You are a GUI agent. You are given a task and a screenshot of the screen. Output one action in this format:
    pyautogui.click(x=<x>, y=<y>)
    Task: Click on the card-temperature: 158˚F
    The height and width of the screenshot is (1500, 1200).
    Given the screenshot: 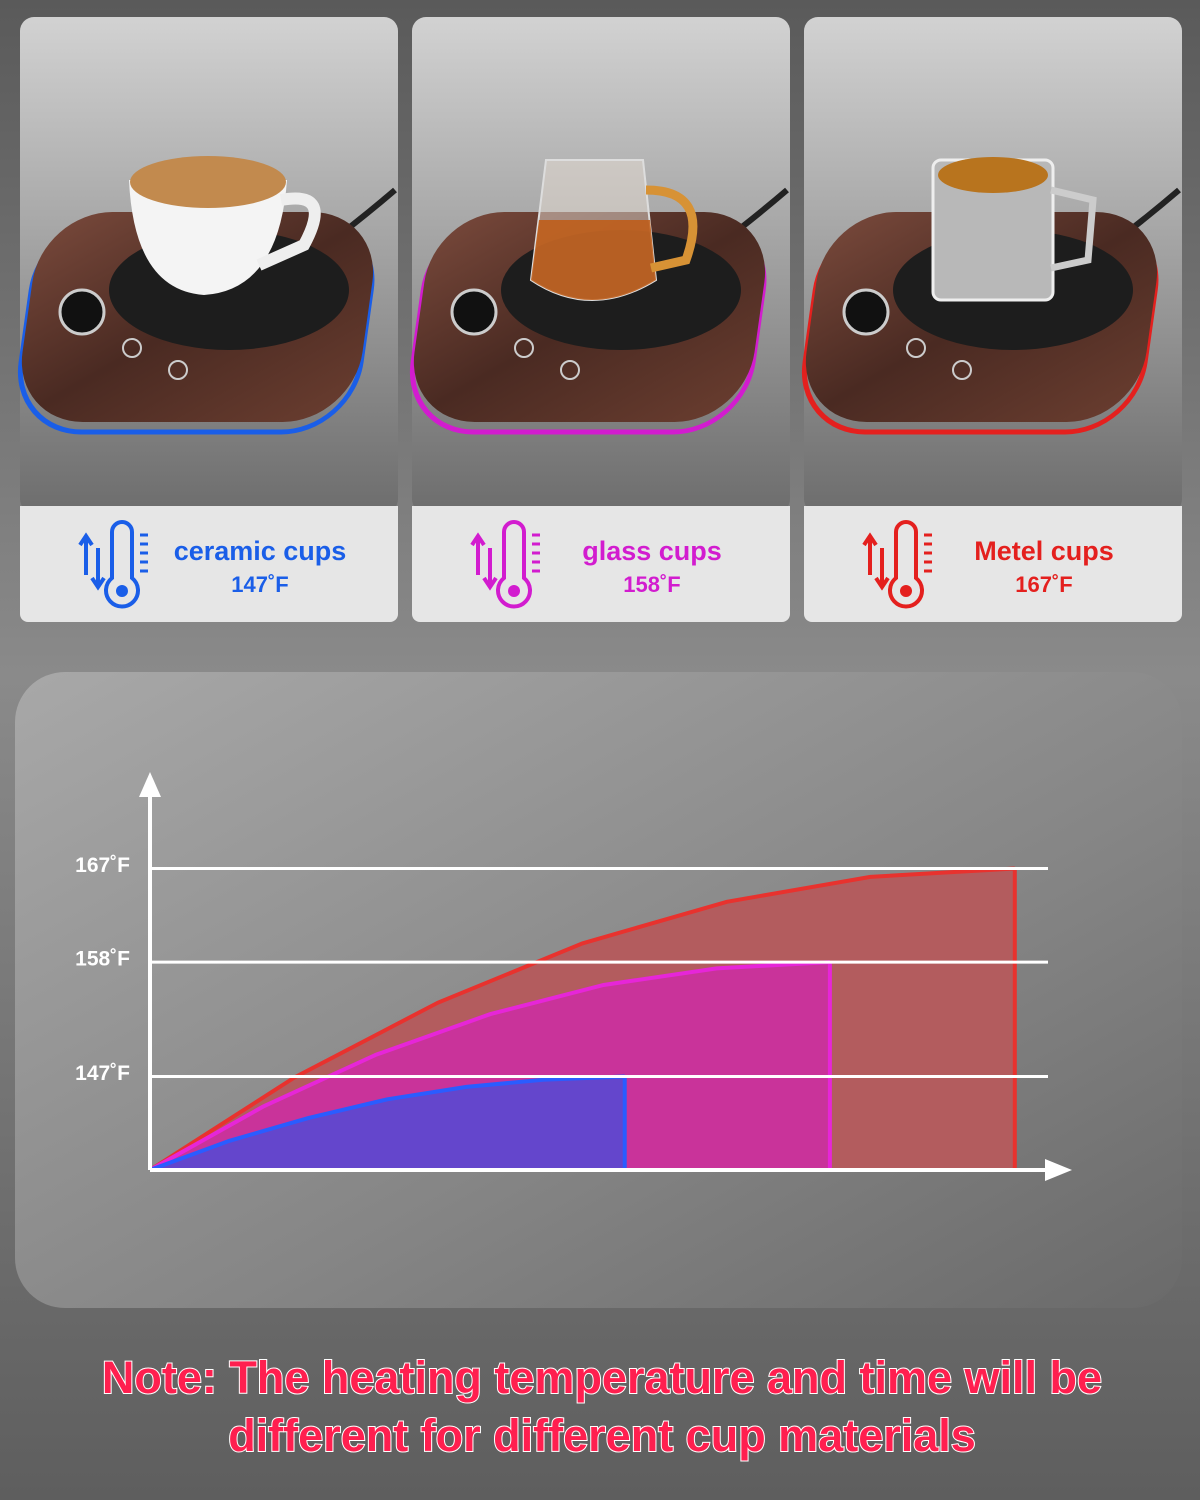 What is the action you would take?
    pyautogui.click(x=651, y=584)
    